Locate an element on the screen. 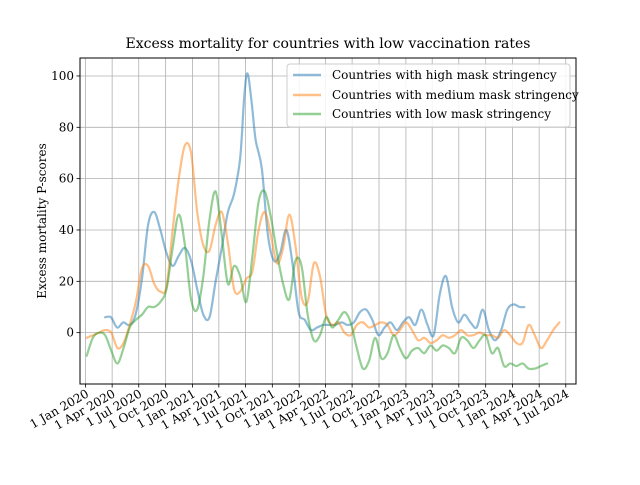 This screenshot has height=485, width=640. y-tick-label: 0 is located at coordinates (70, 333).